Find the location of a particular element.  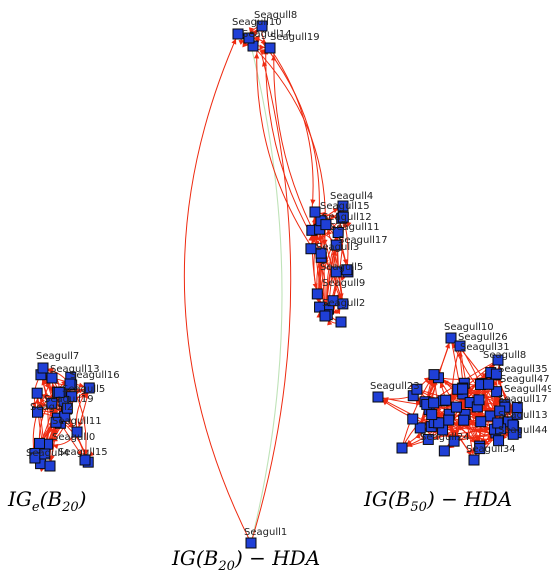

edge-a-35-arrow is located at coordinates (81, 391).